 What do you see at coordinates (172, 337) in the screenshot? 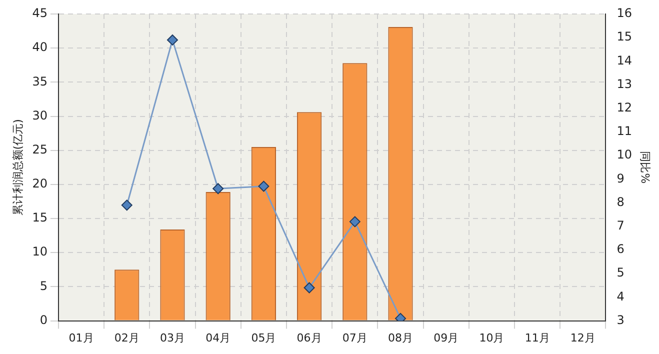
I see `x-tick-label: 03月` at bounding box center [172, 337].